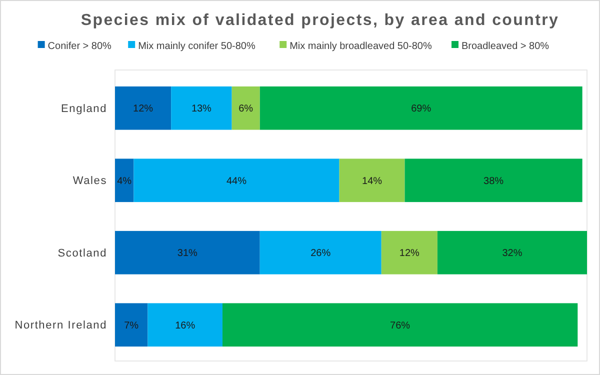  I want to click on data-label: 16%, so click(185, 326).